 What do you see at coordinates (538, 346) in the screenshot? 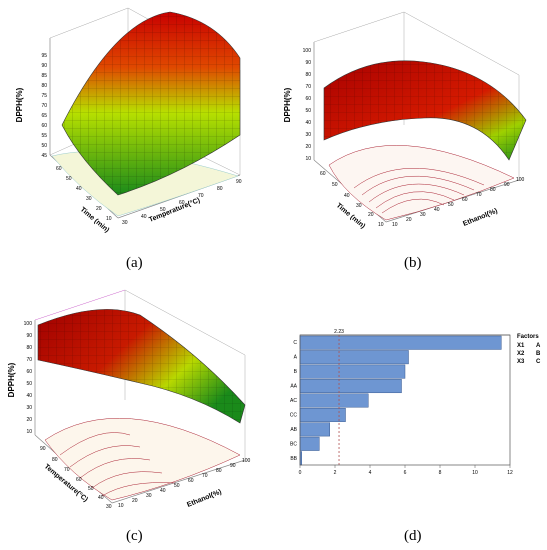
I see `legend-name: A` at bounding box center [538, 346].